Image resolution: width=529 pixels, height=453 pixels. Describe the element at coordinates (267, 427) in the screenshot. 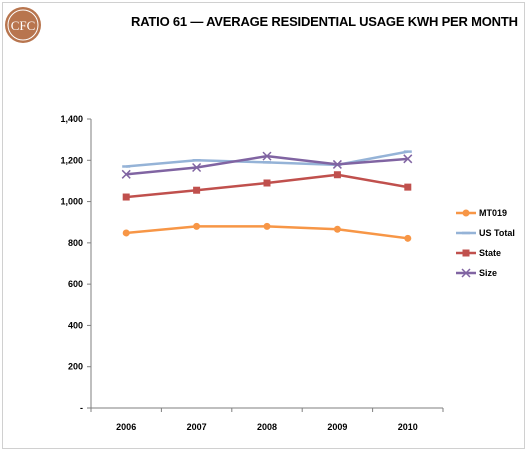

I see `x-tick-label: 2008` at that location.